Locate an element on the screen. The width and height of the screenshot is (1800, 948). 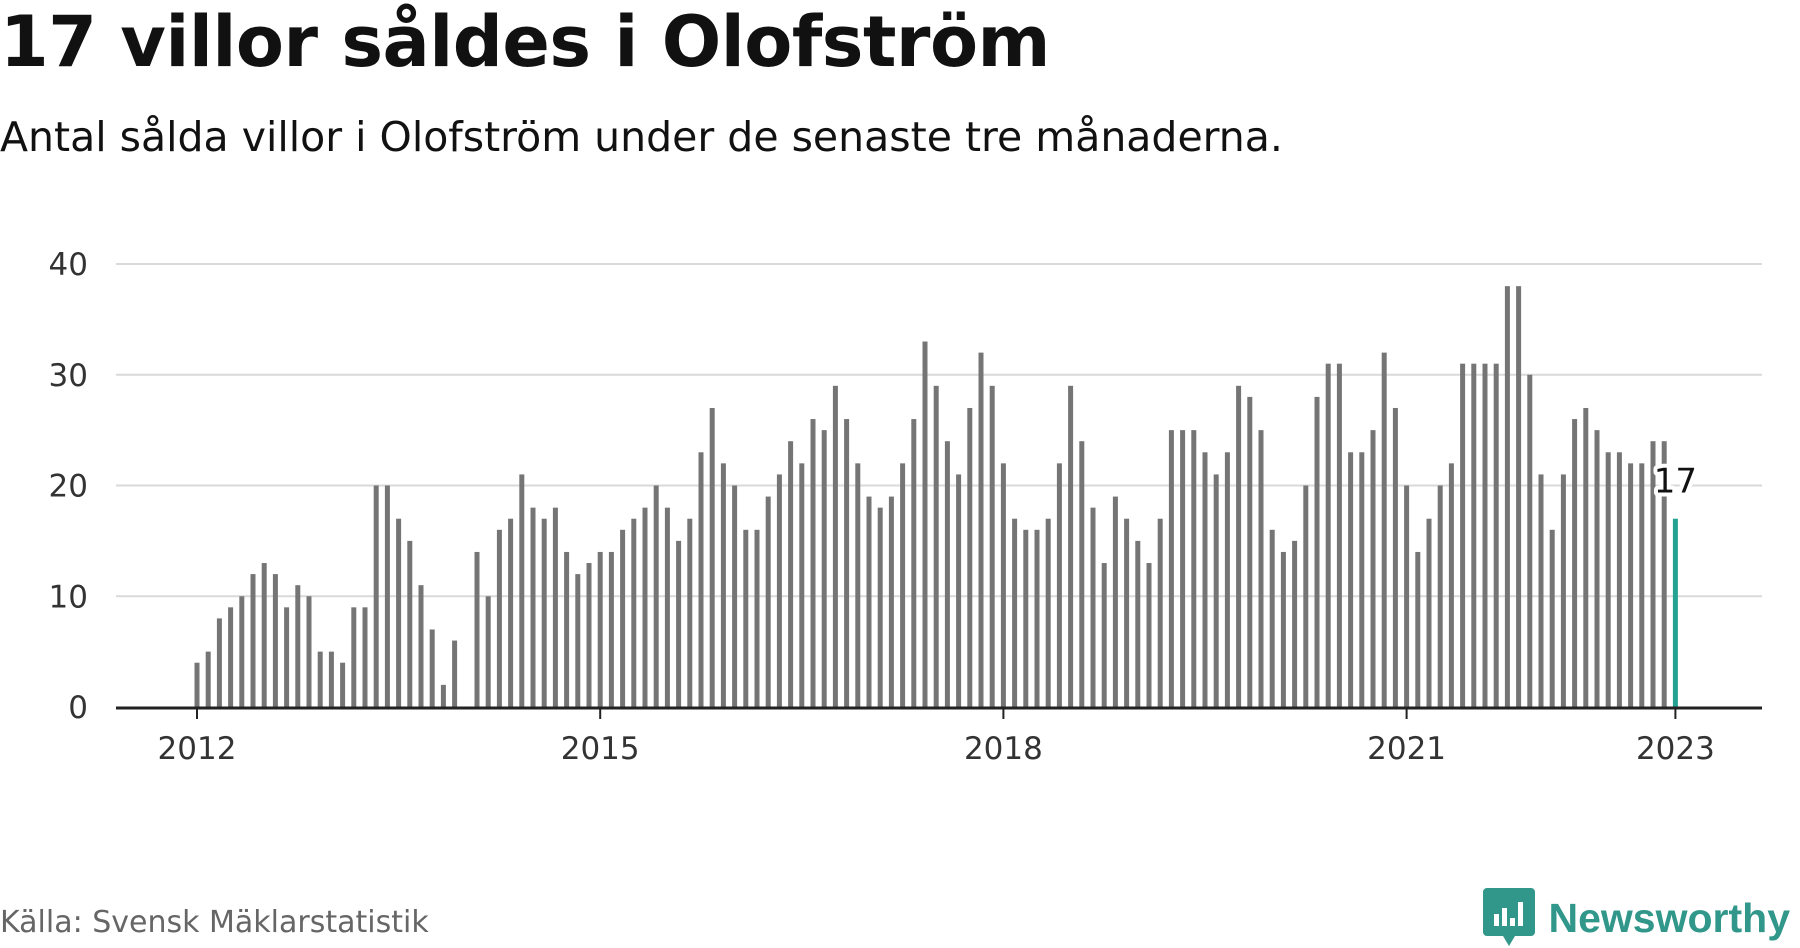
y-tick-label: 0 is located at coordinates (78, 708).